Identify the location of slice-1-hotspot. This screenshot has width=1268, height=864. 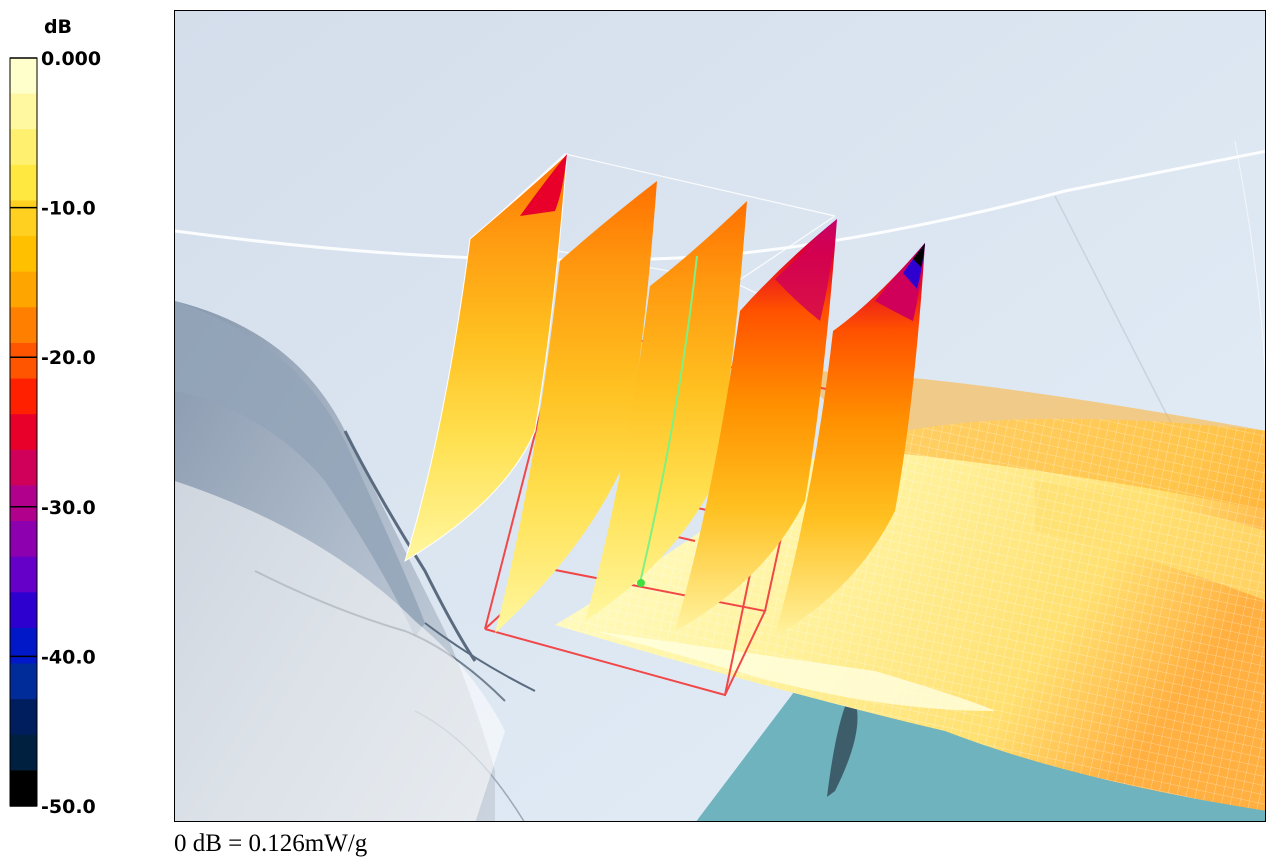
(543, 185).